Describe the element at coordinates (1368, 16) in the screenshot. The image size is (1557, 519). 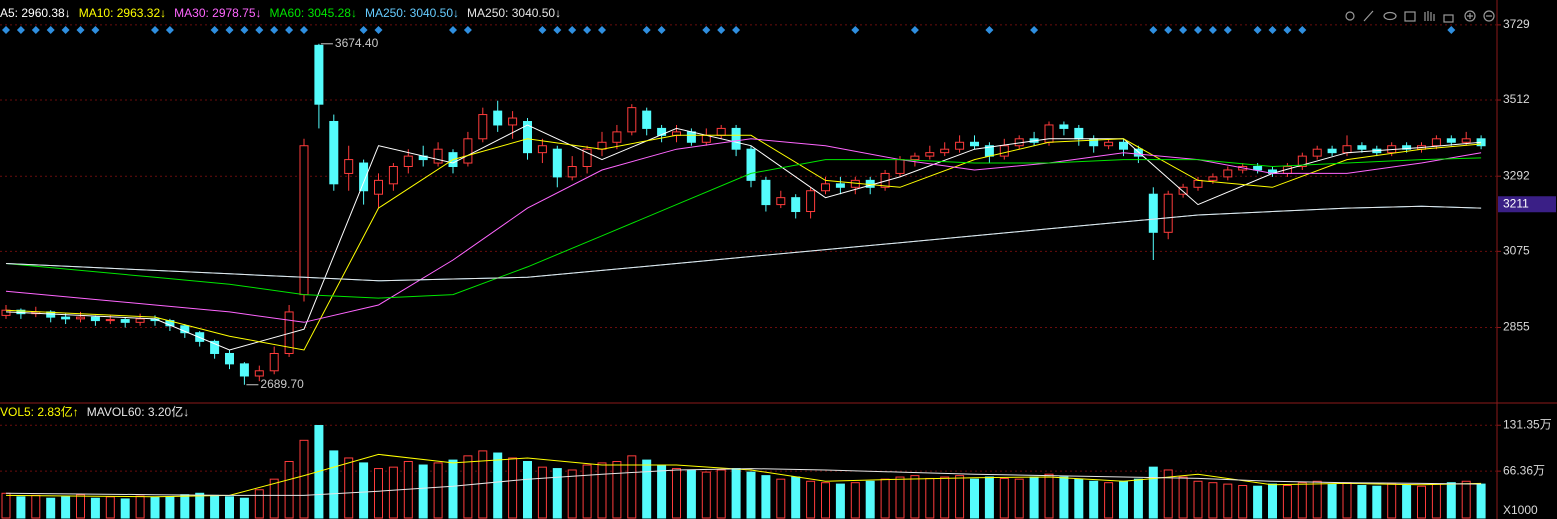
I see `draw-icon` at that location.